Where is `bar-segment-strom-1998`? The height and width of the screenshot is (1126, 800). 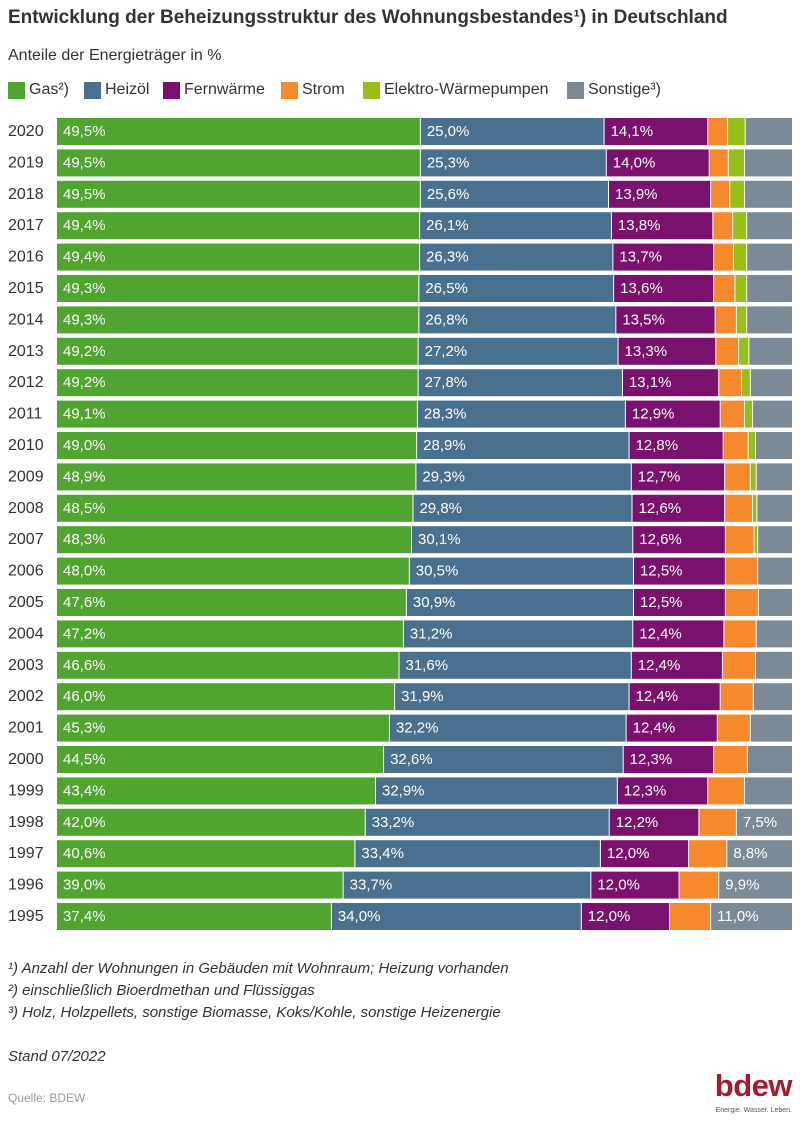
bar-segment-strom-1998 is located at coordinates (717, 822).